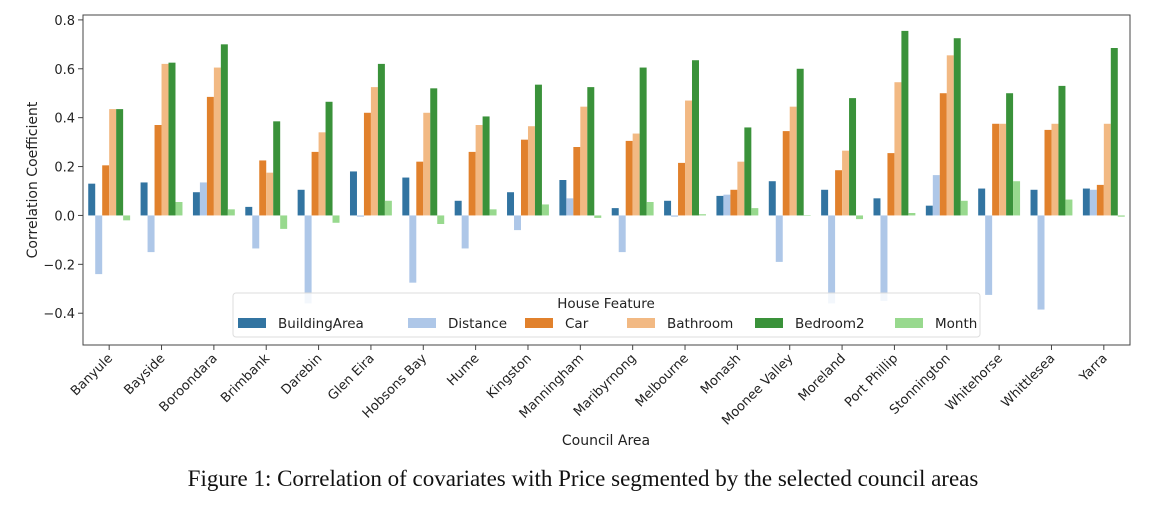  I want to click on bar-month-whitehorse, so click(1017, 198).